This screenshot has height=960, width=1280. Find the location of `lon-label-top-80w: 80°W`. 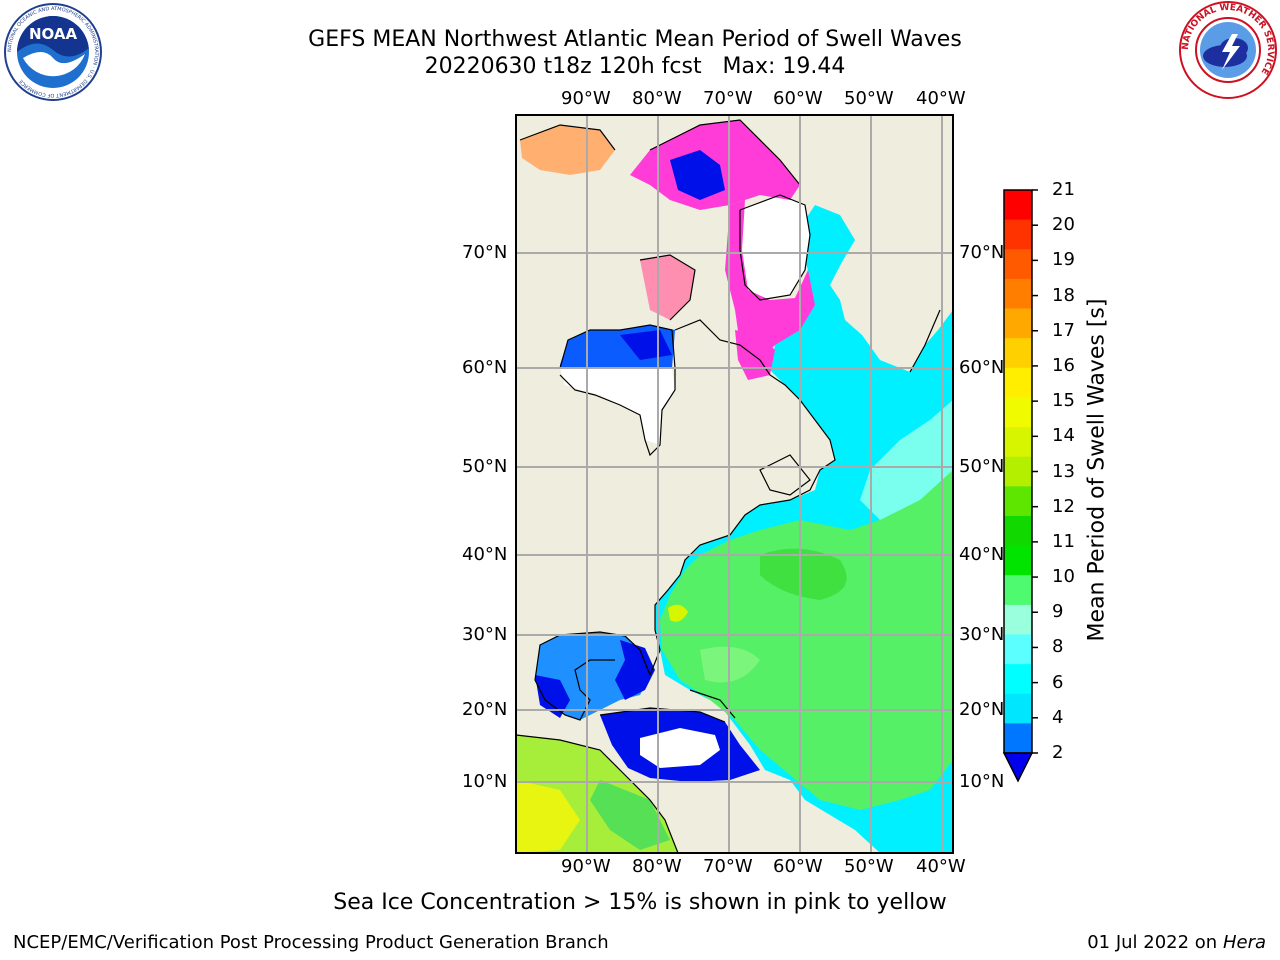

lon-label-top-80w: 80°W is located at coordinates (657, 98).